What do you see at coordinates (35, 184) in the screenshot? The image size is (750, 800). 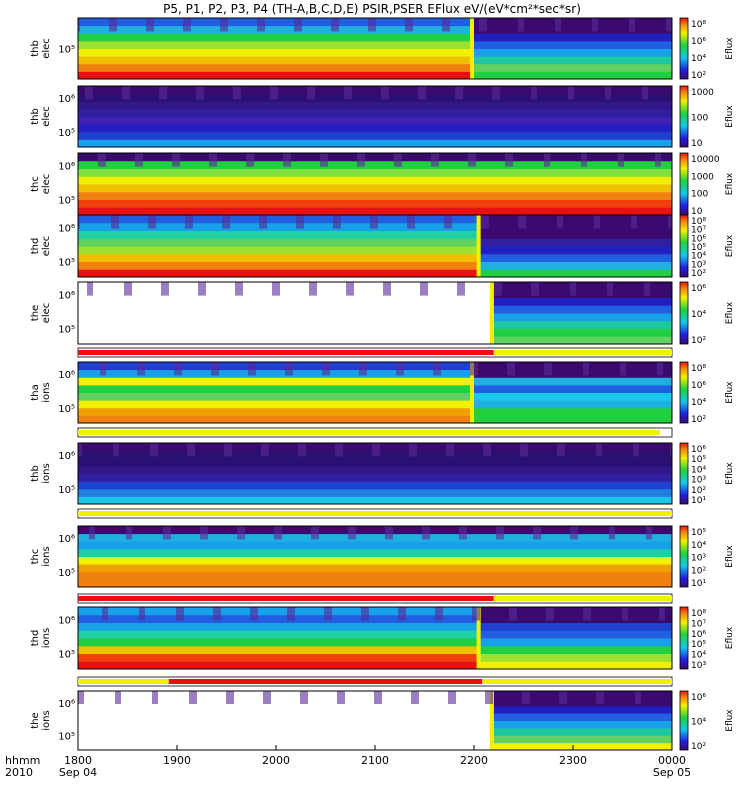 I see `panel-label-probe: thc` at bounding box center [35, 184].